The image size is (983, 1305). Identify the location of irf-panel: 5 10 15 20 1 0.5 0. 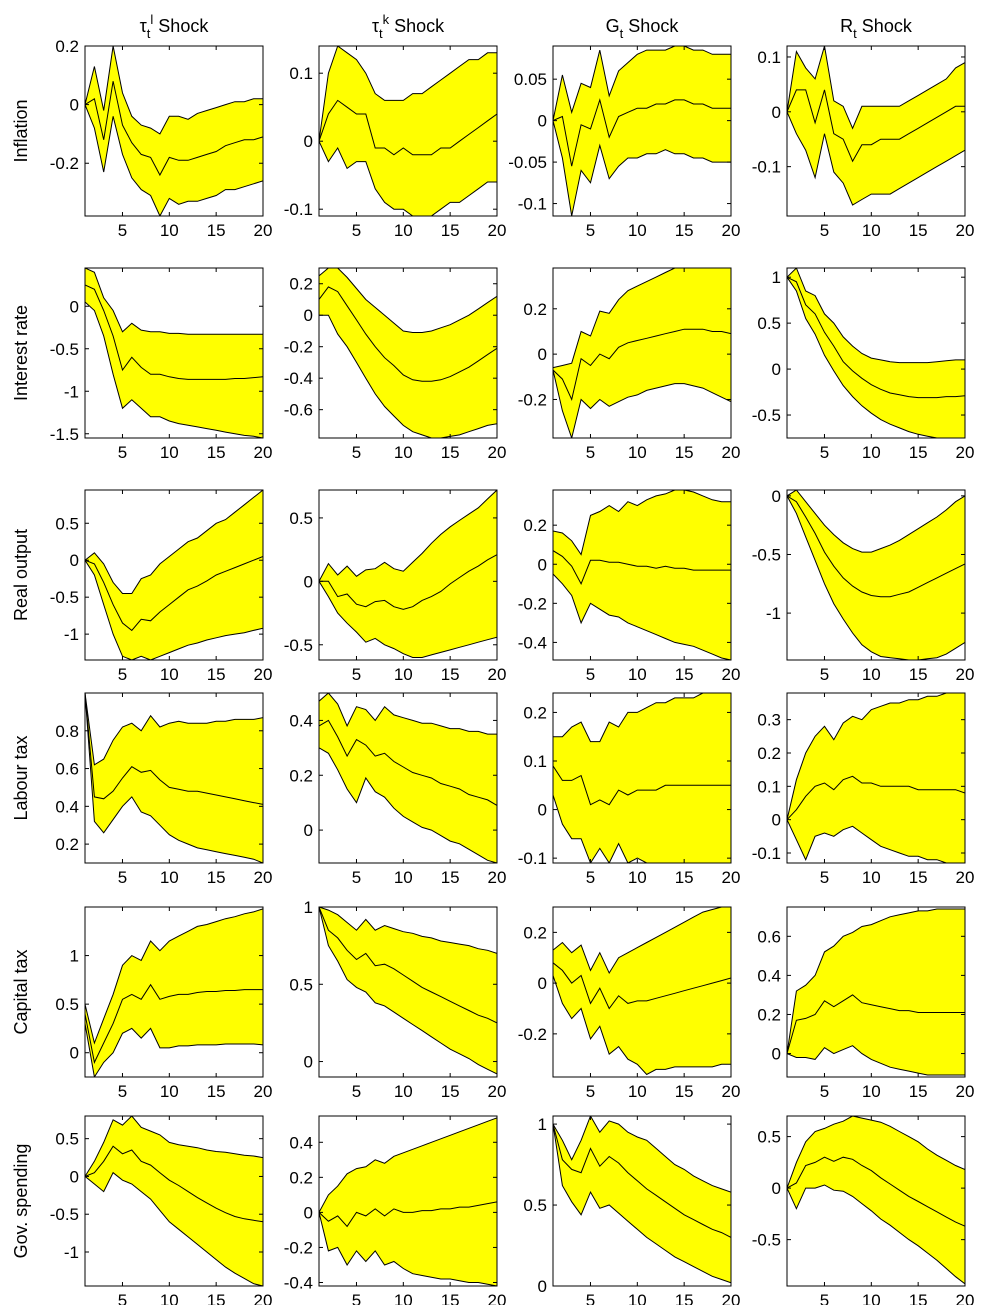
(397, 999).